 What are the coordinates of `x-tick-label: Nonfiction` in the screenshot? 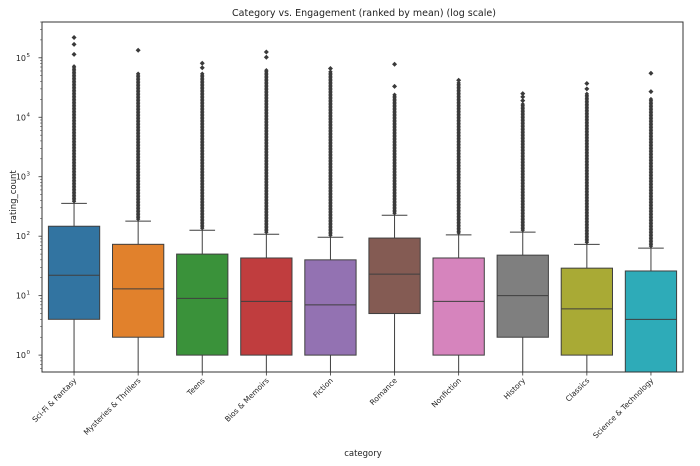 It's located at (447, 393).